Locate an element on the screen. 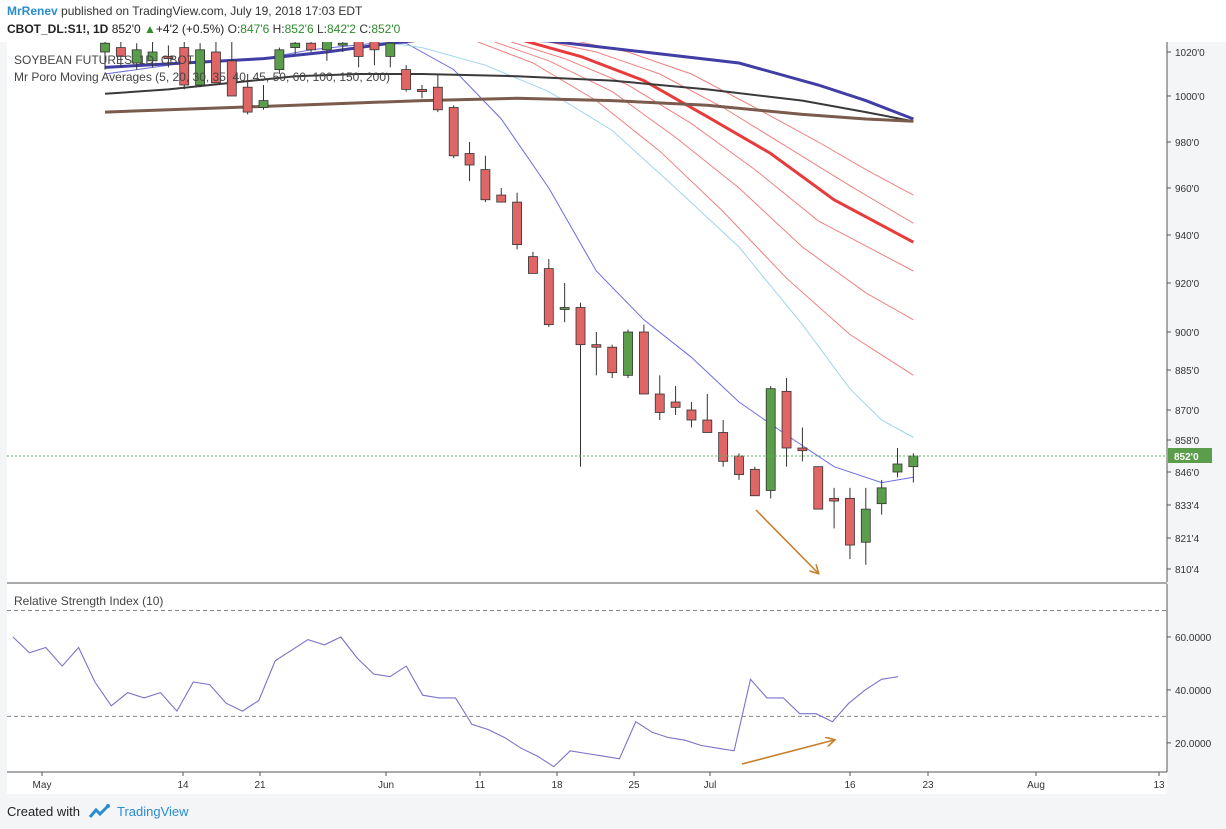  last-price-badge is located at coordinates (1190, 455).